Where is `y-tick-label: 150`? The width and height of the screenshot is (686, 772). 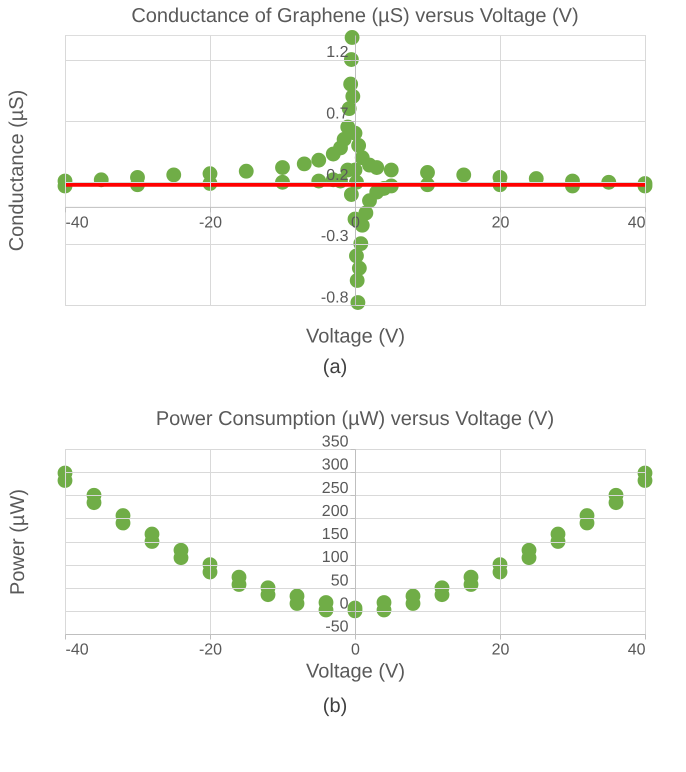
y-tick-label: 150 is located at coordinates (335, 534).